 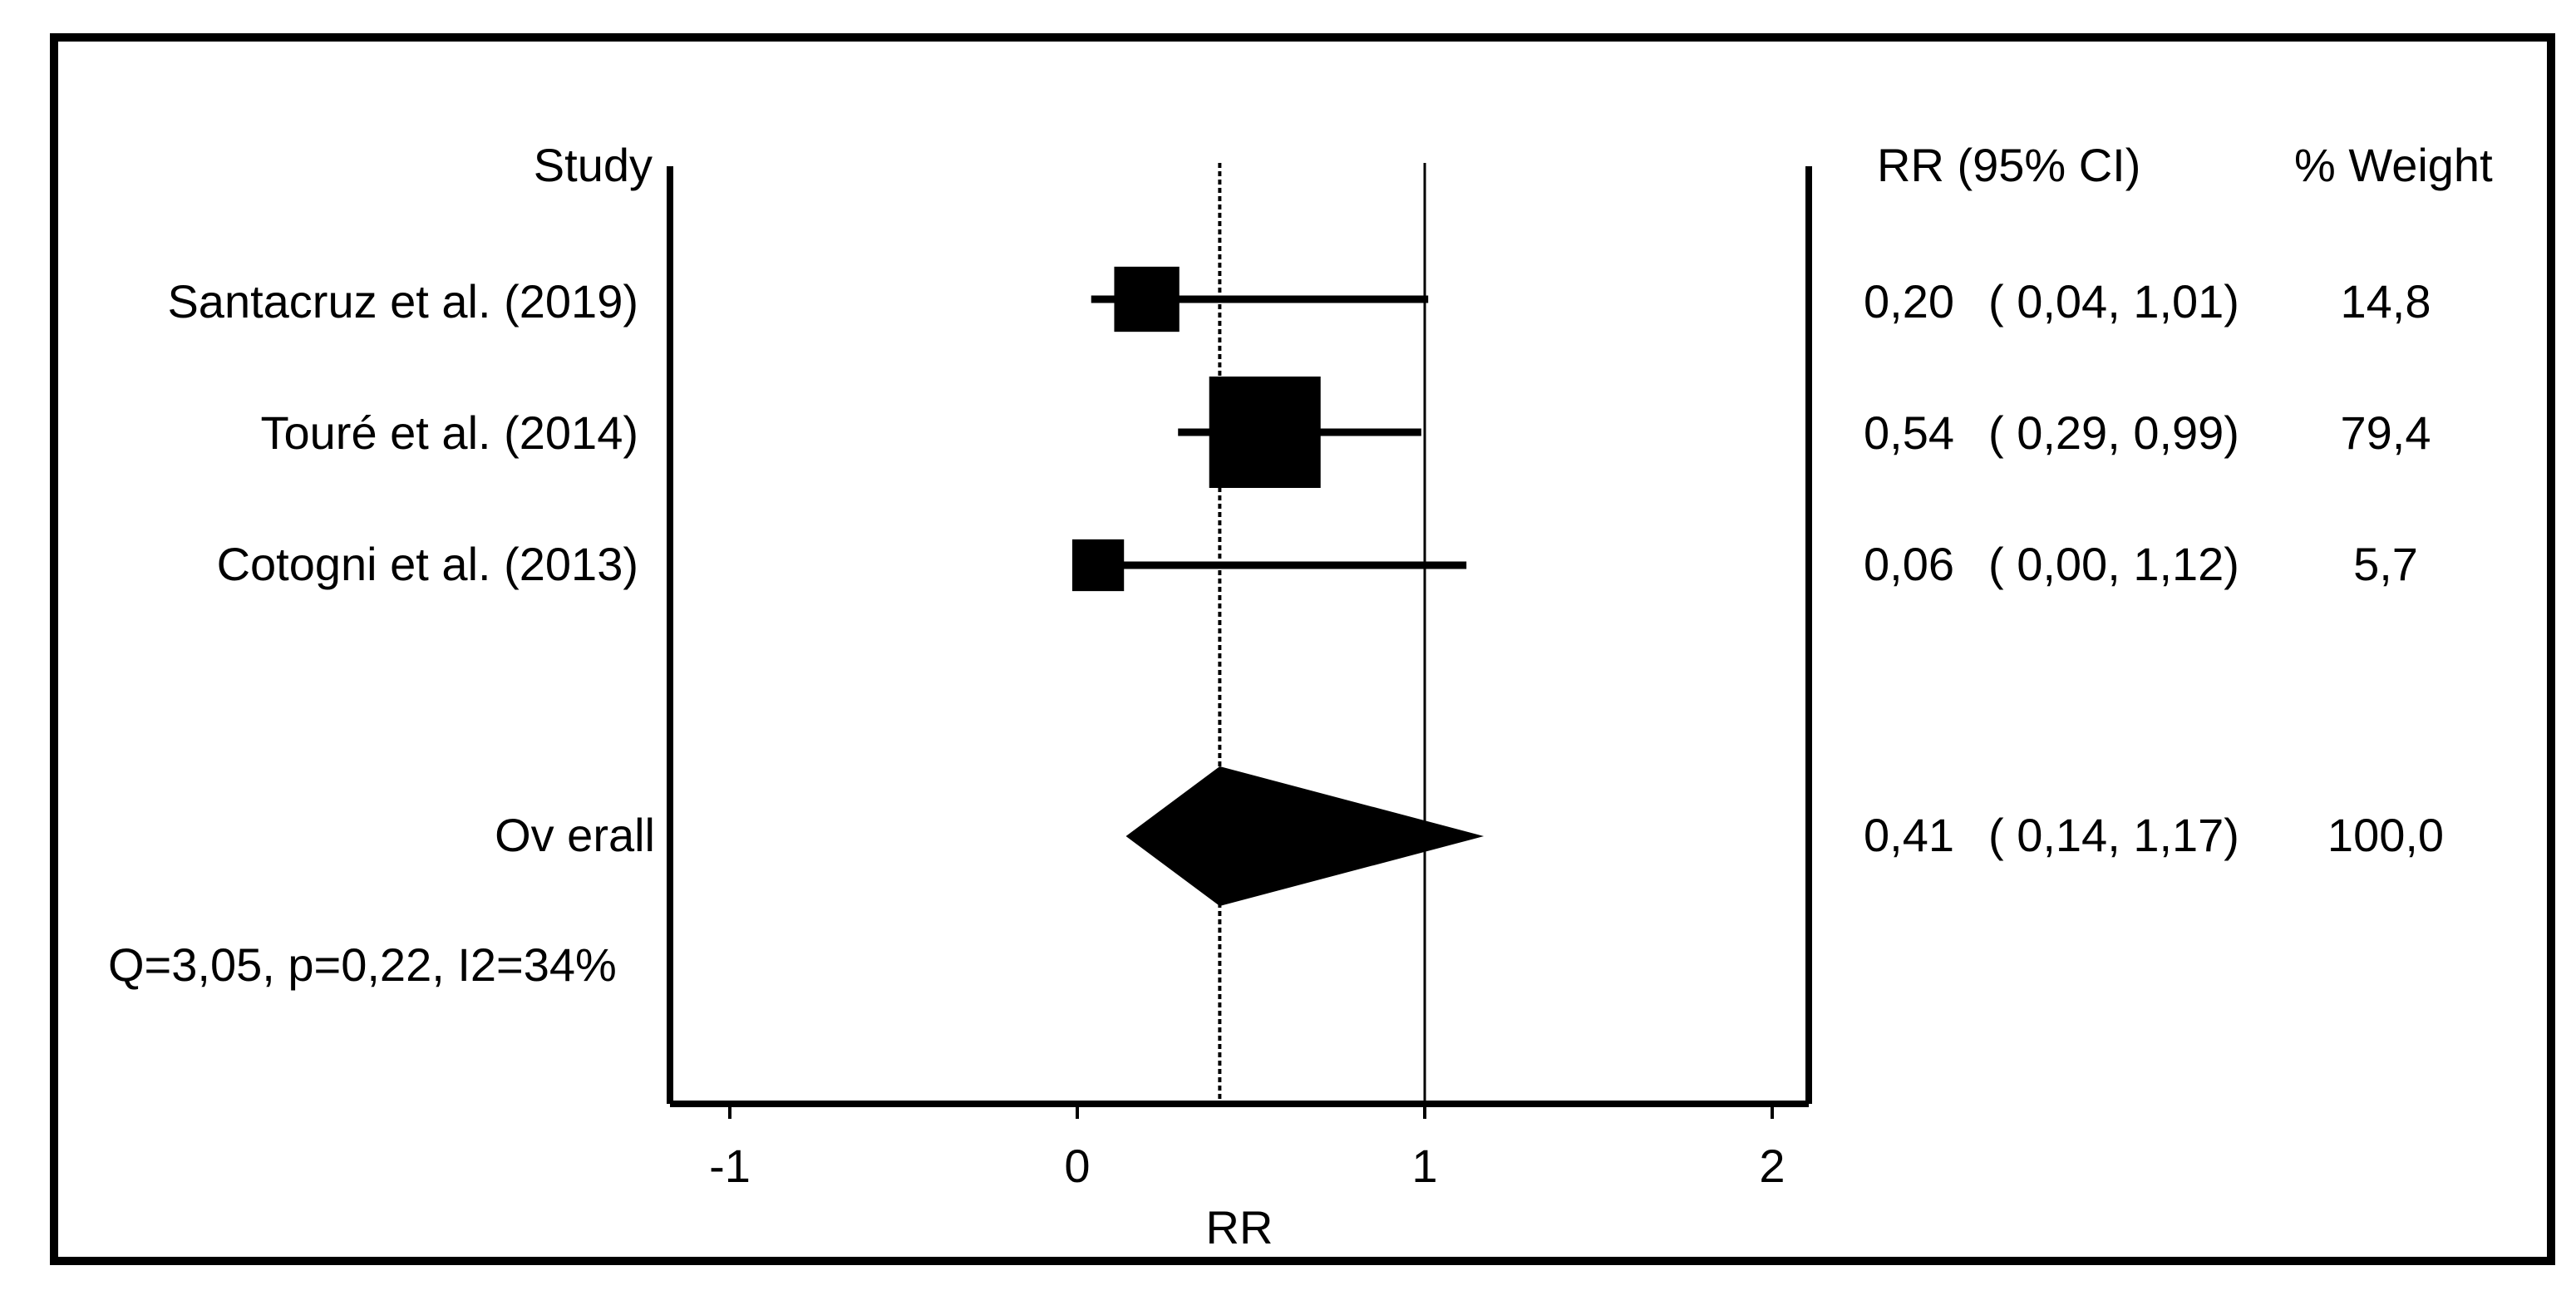 I want to click on x-axis-label: RR, so click(x=1239, y=1227).